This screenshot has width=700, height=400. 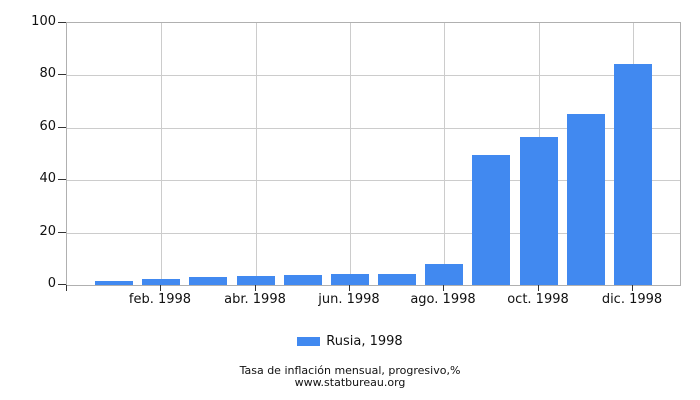 What do you see at coordinates (491, 219) in the screenshot?
I see `bar-sep. 1998` at bounding box center [491, 219].